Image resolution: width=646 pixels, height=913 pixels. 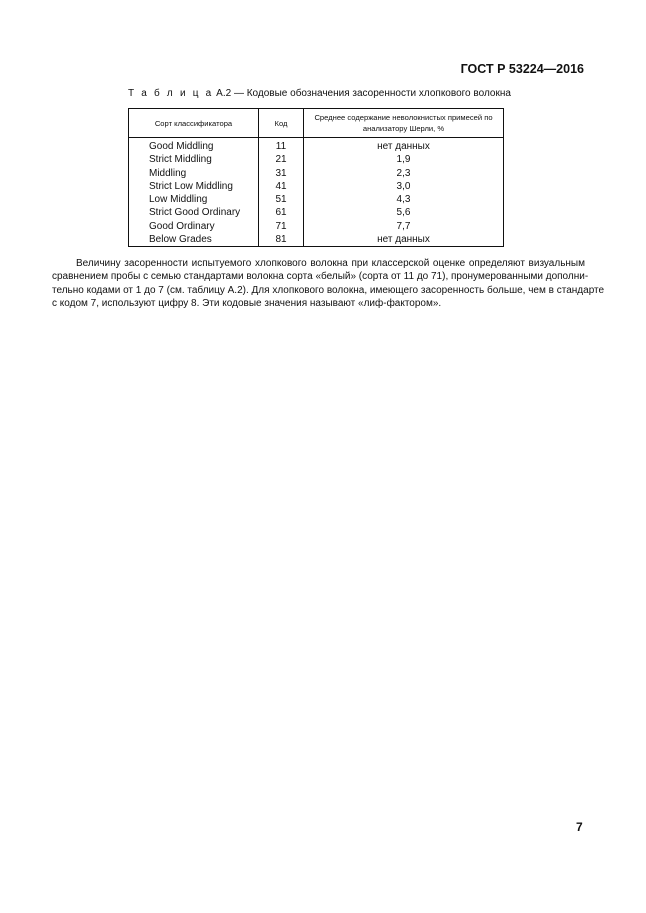 I want to click on cell-code: 31, so click(x=281, y=173).